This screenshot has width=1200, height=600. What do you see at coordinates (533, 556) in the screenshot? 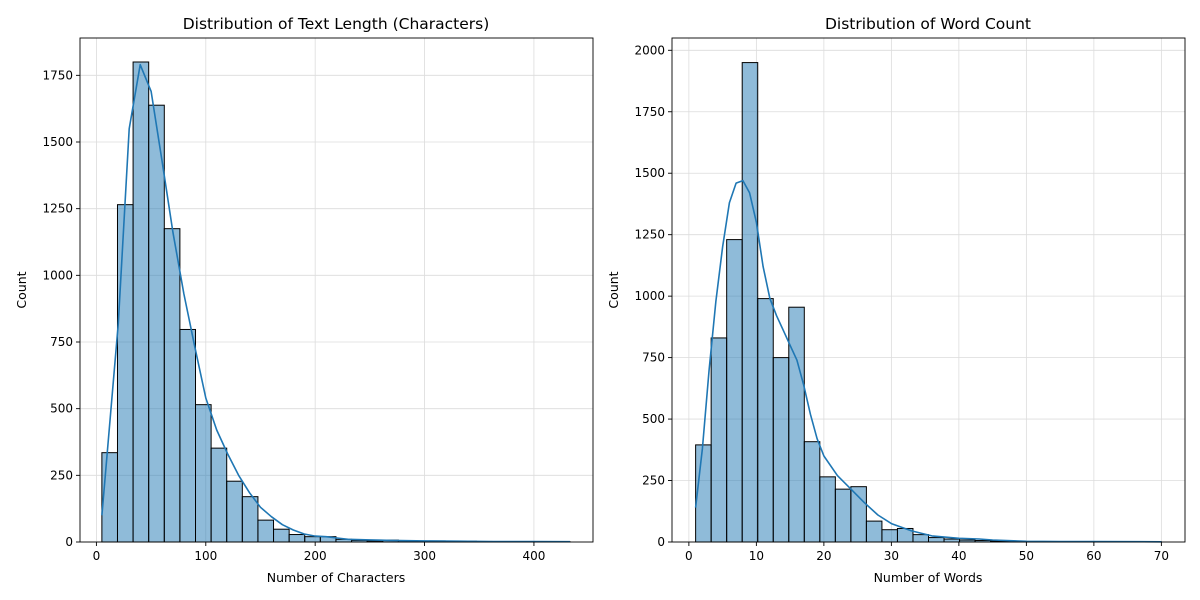
I see `x-tick-label: 400` at bounding box center [533, 556].